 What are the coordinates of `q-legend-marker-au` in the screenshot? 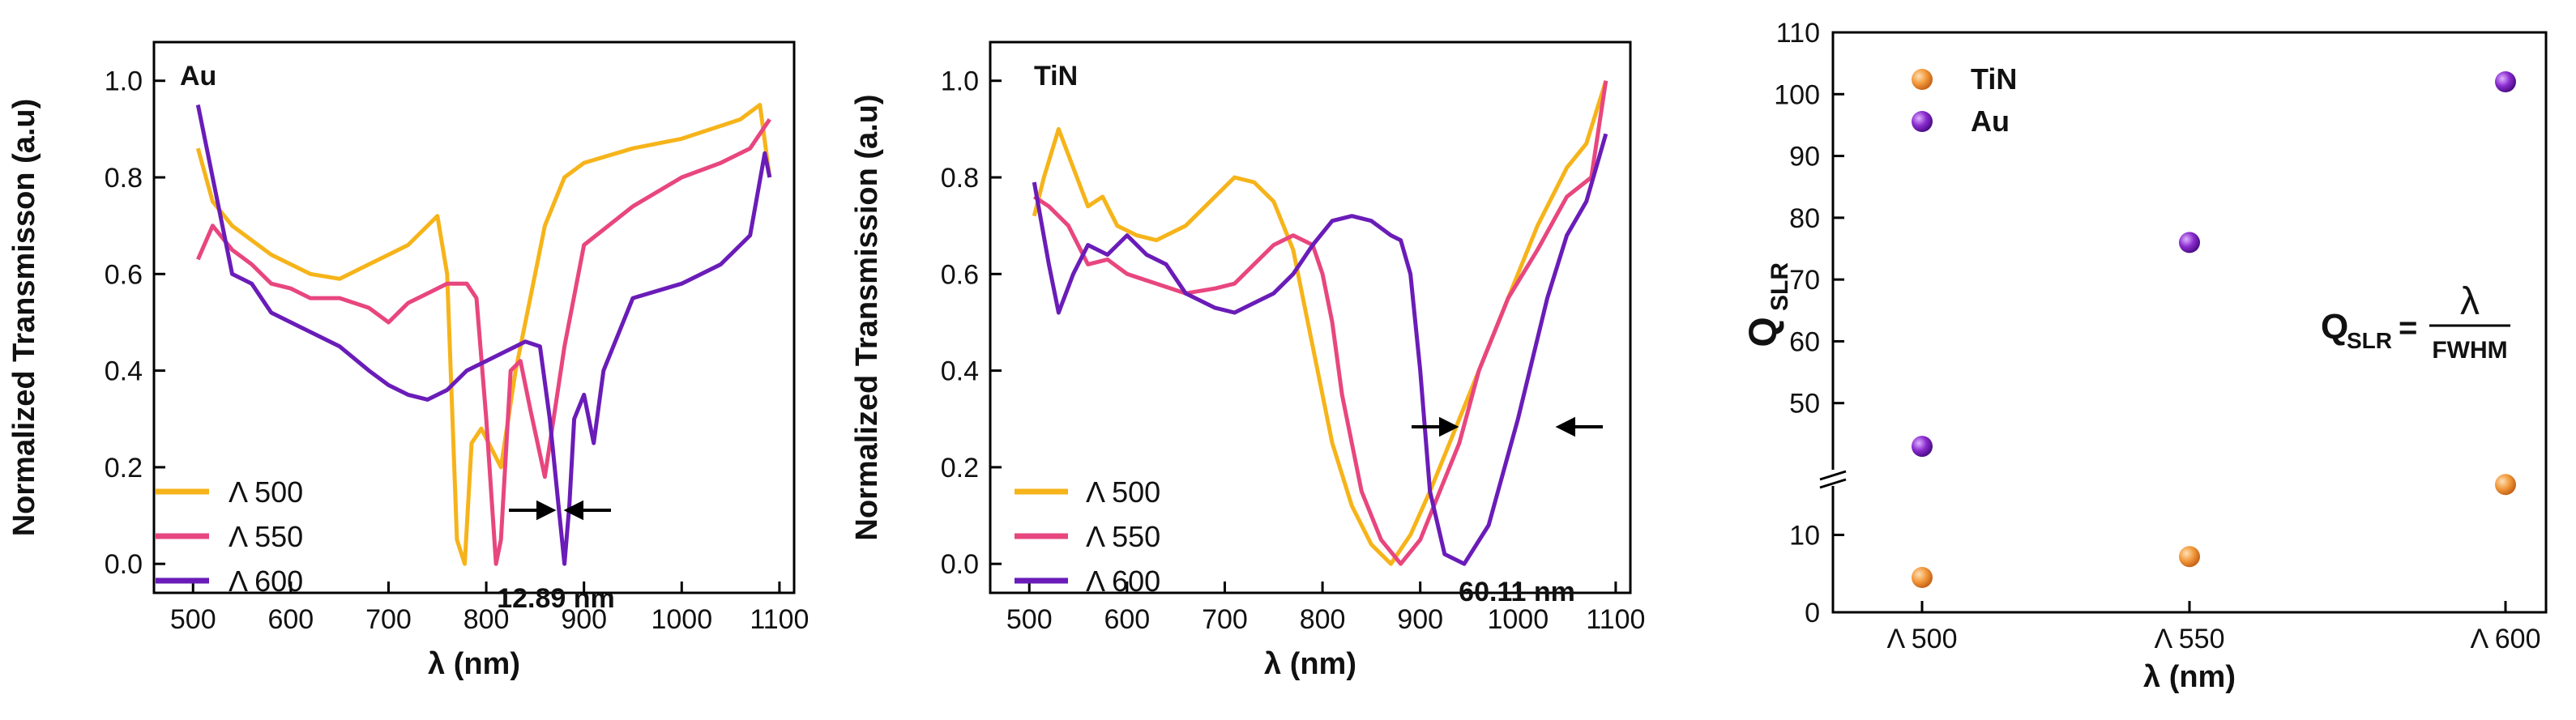 It's located at (1922, 122).